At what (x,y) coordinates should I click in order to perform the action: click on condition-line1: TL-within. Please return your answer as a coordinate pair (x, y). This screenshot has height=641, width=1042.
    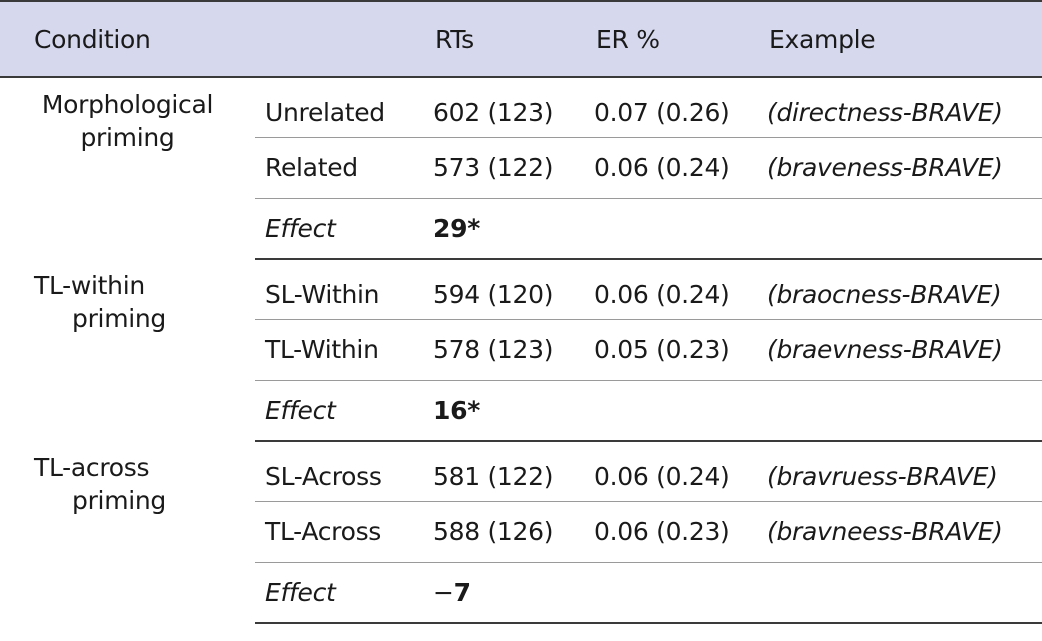
    Looking at the image, I should click on (89, 285).